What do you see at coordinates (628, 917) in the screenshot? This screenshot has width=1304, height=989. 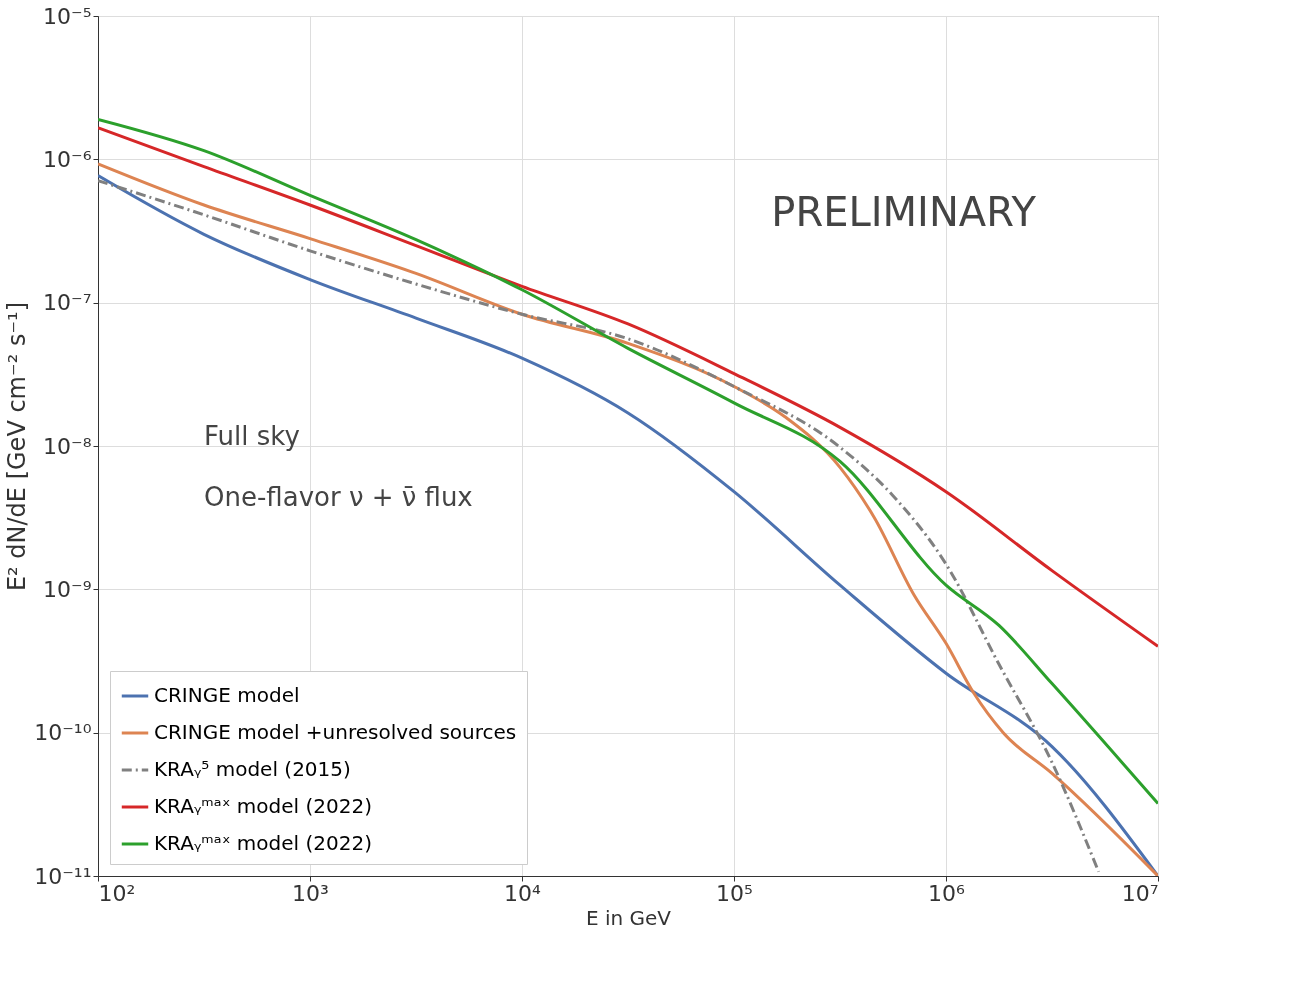 I see `x-axis-title: E in GeV` at bounding box center [628, 917].